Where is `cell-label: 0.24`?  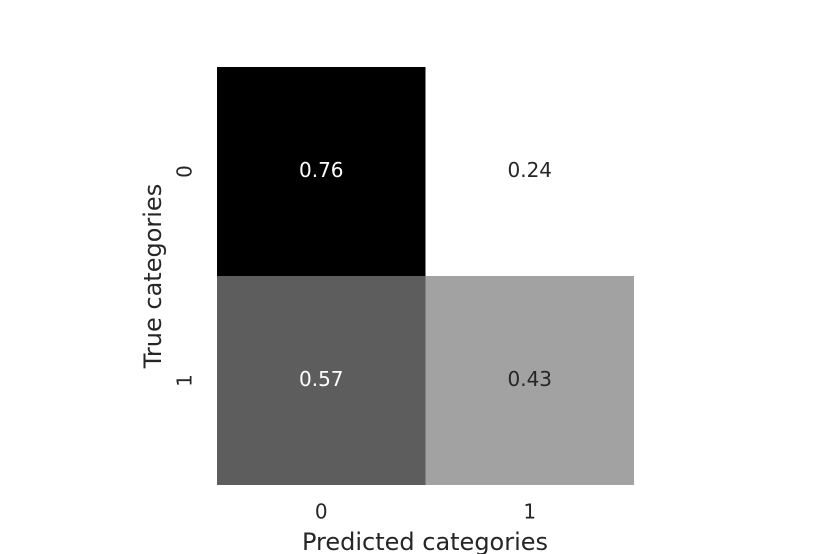 cell-label: 0.24 is located at coordinates (529, 170).